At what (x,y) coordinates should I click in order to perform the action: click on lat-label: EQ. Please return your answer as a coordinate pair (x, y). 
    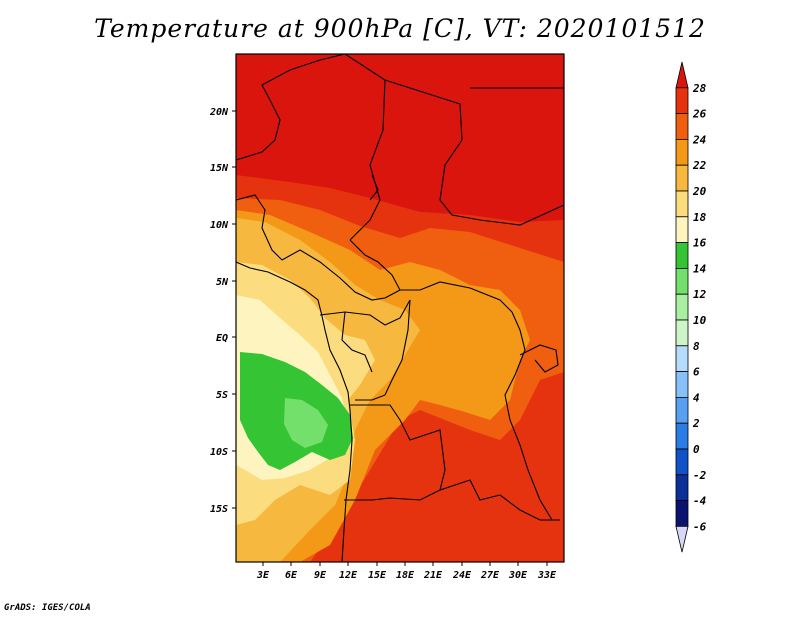
    Looking at the image, I should click on (222, 338).